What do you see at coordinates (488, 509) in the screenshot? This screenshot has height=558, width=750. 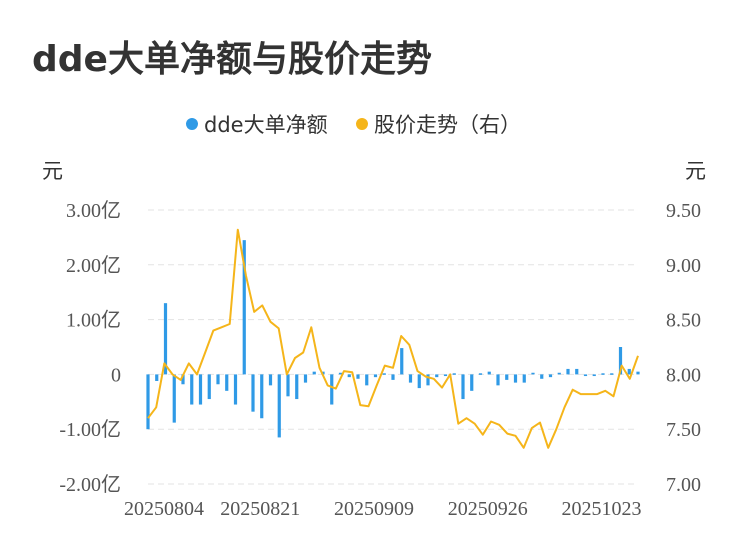 I see `x-tick-label: 20250926` at bounding box center [488, 509].